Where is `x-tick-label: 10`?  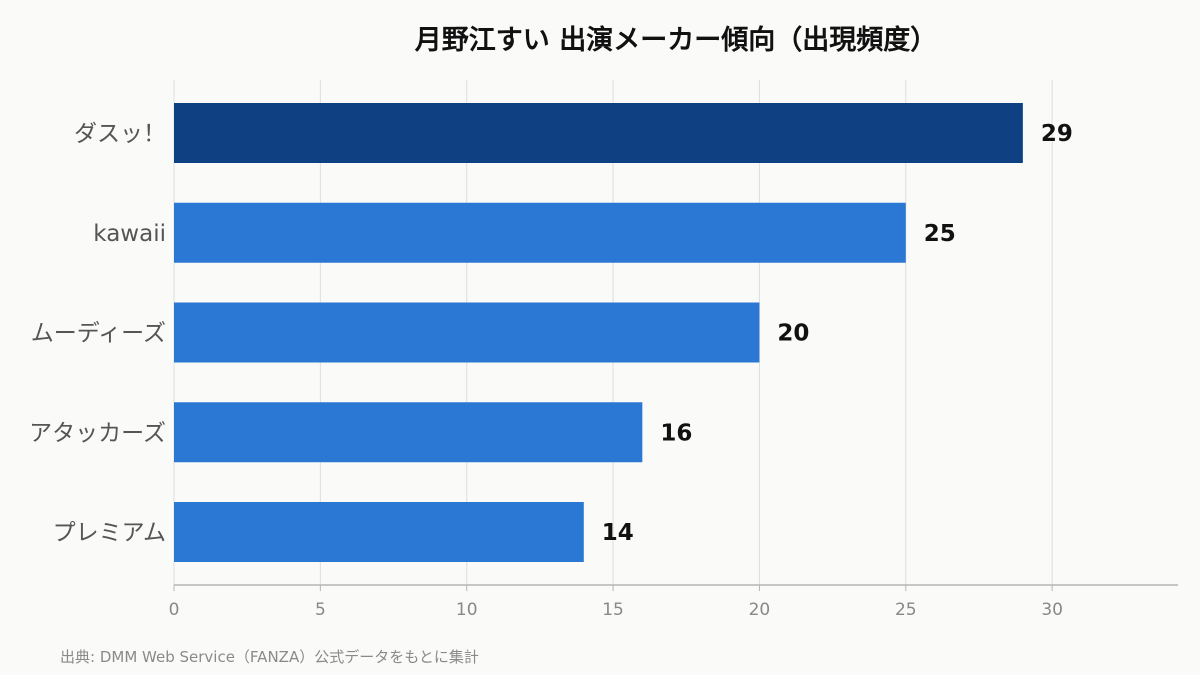
x-tick-label: 10 is located at coordinates (467, 610).